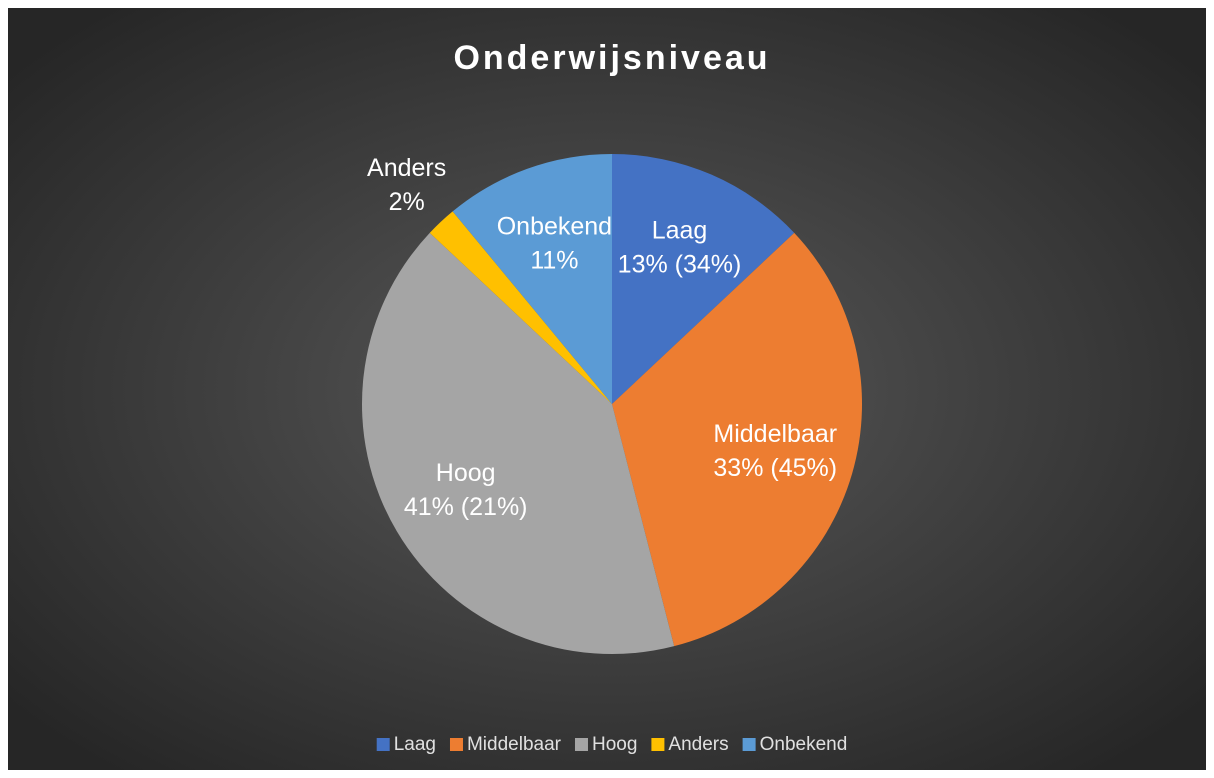 The image size is (1214, 778). I want to click on slice-label-value: 41% (21%), so click(466, 507).